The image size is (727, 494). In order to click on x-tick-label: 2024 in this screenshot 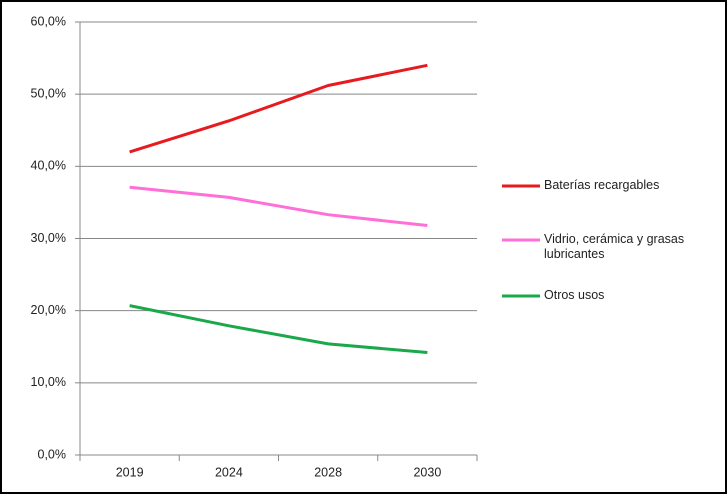, I will do `click(229, 472)`.